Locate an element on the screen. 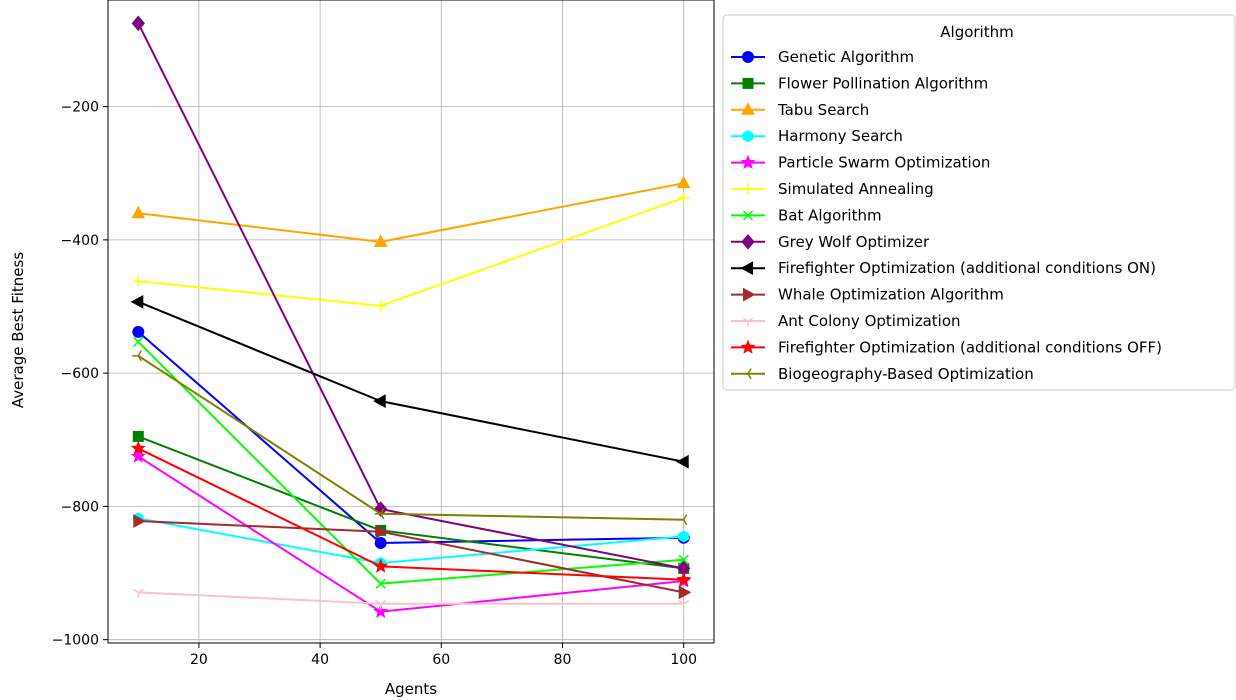 The height and width of the screenshot is (700, 1236). legend-entry: Ant Colony Optimization is located at coordinates (846, 321).